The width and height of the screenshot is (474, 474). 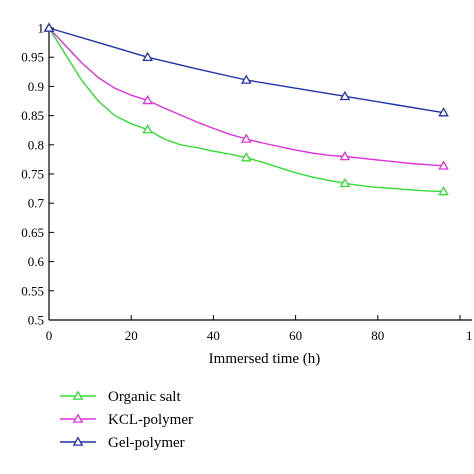 I want to click on y-tick-label: 0.6, so click(x=36, y=261).